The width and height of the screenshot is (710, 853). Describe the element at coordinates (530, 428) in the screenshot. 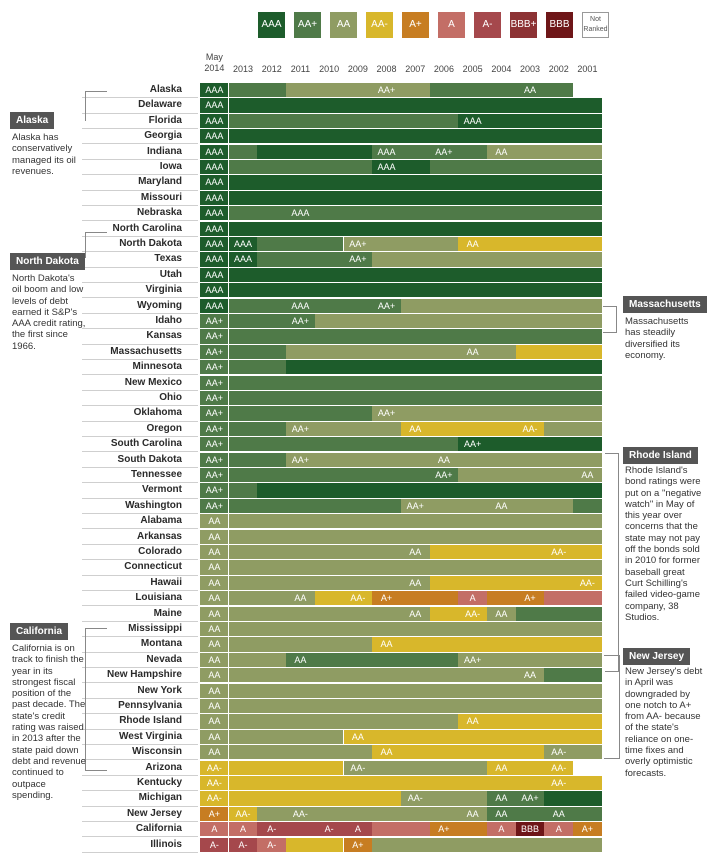

I see `rating-label-oregon-3: AA-` at that location.